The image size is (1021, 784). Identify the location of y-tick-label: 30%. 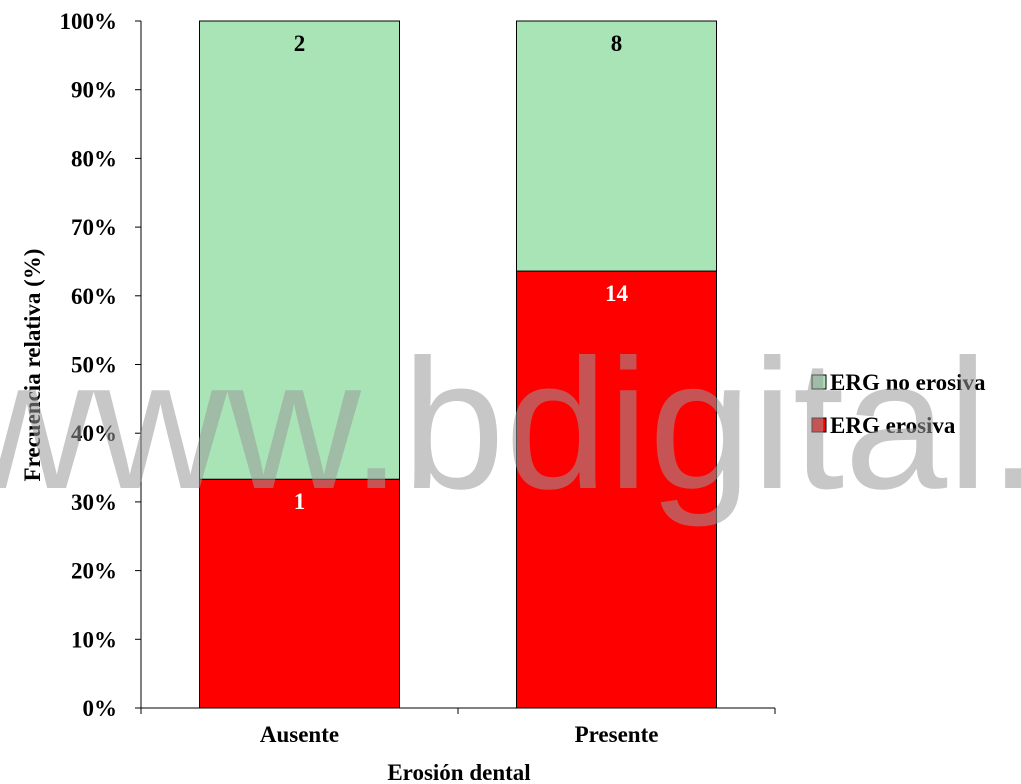
(94, 502).